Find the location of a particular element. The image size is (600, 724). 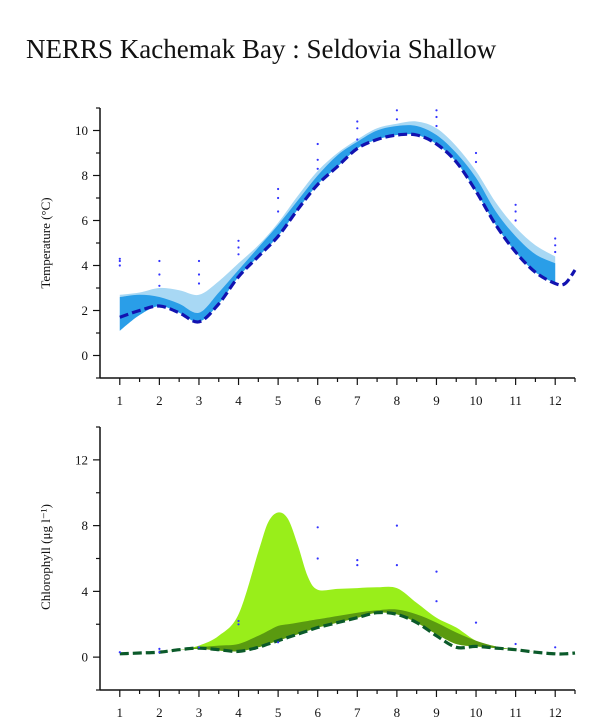

y-tick-label: 2 is located at coordinates (85, 310).